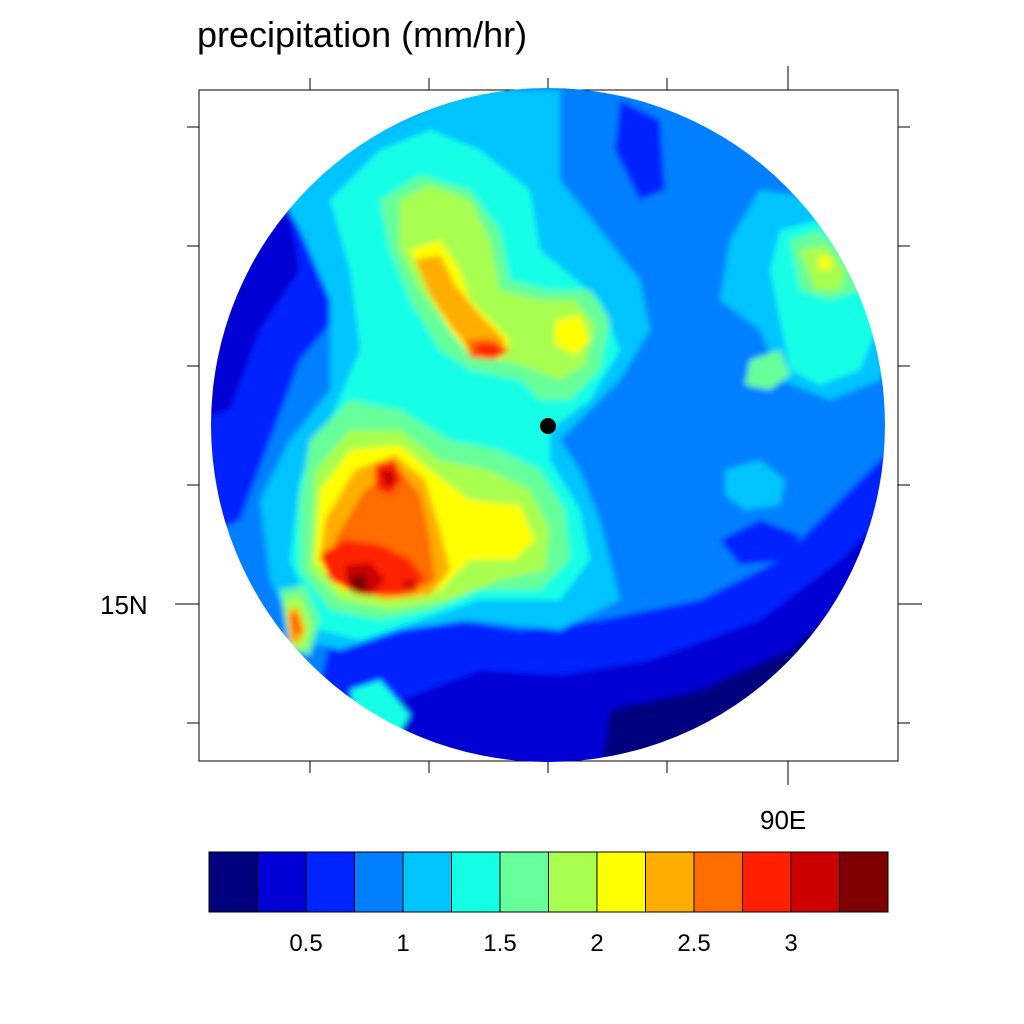 Image resolution: width=1024 pixels, height=1024 pixels. Describe the element at coordinates (500, 943) in the screenshot. I see `colorbar-tick-label: 1.5` at that location.